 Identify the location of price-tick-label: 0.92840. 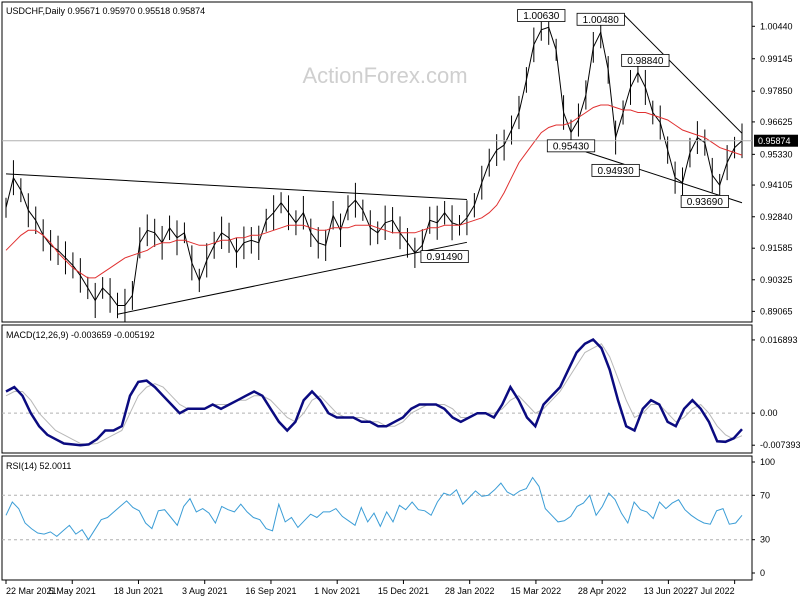
(776, 217).